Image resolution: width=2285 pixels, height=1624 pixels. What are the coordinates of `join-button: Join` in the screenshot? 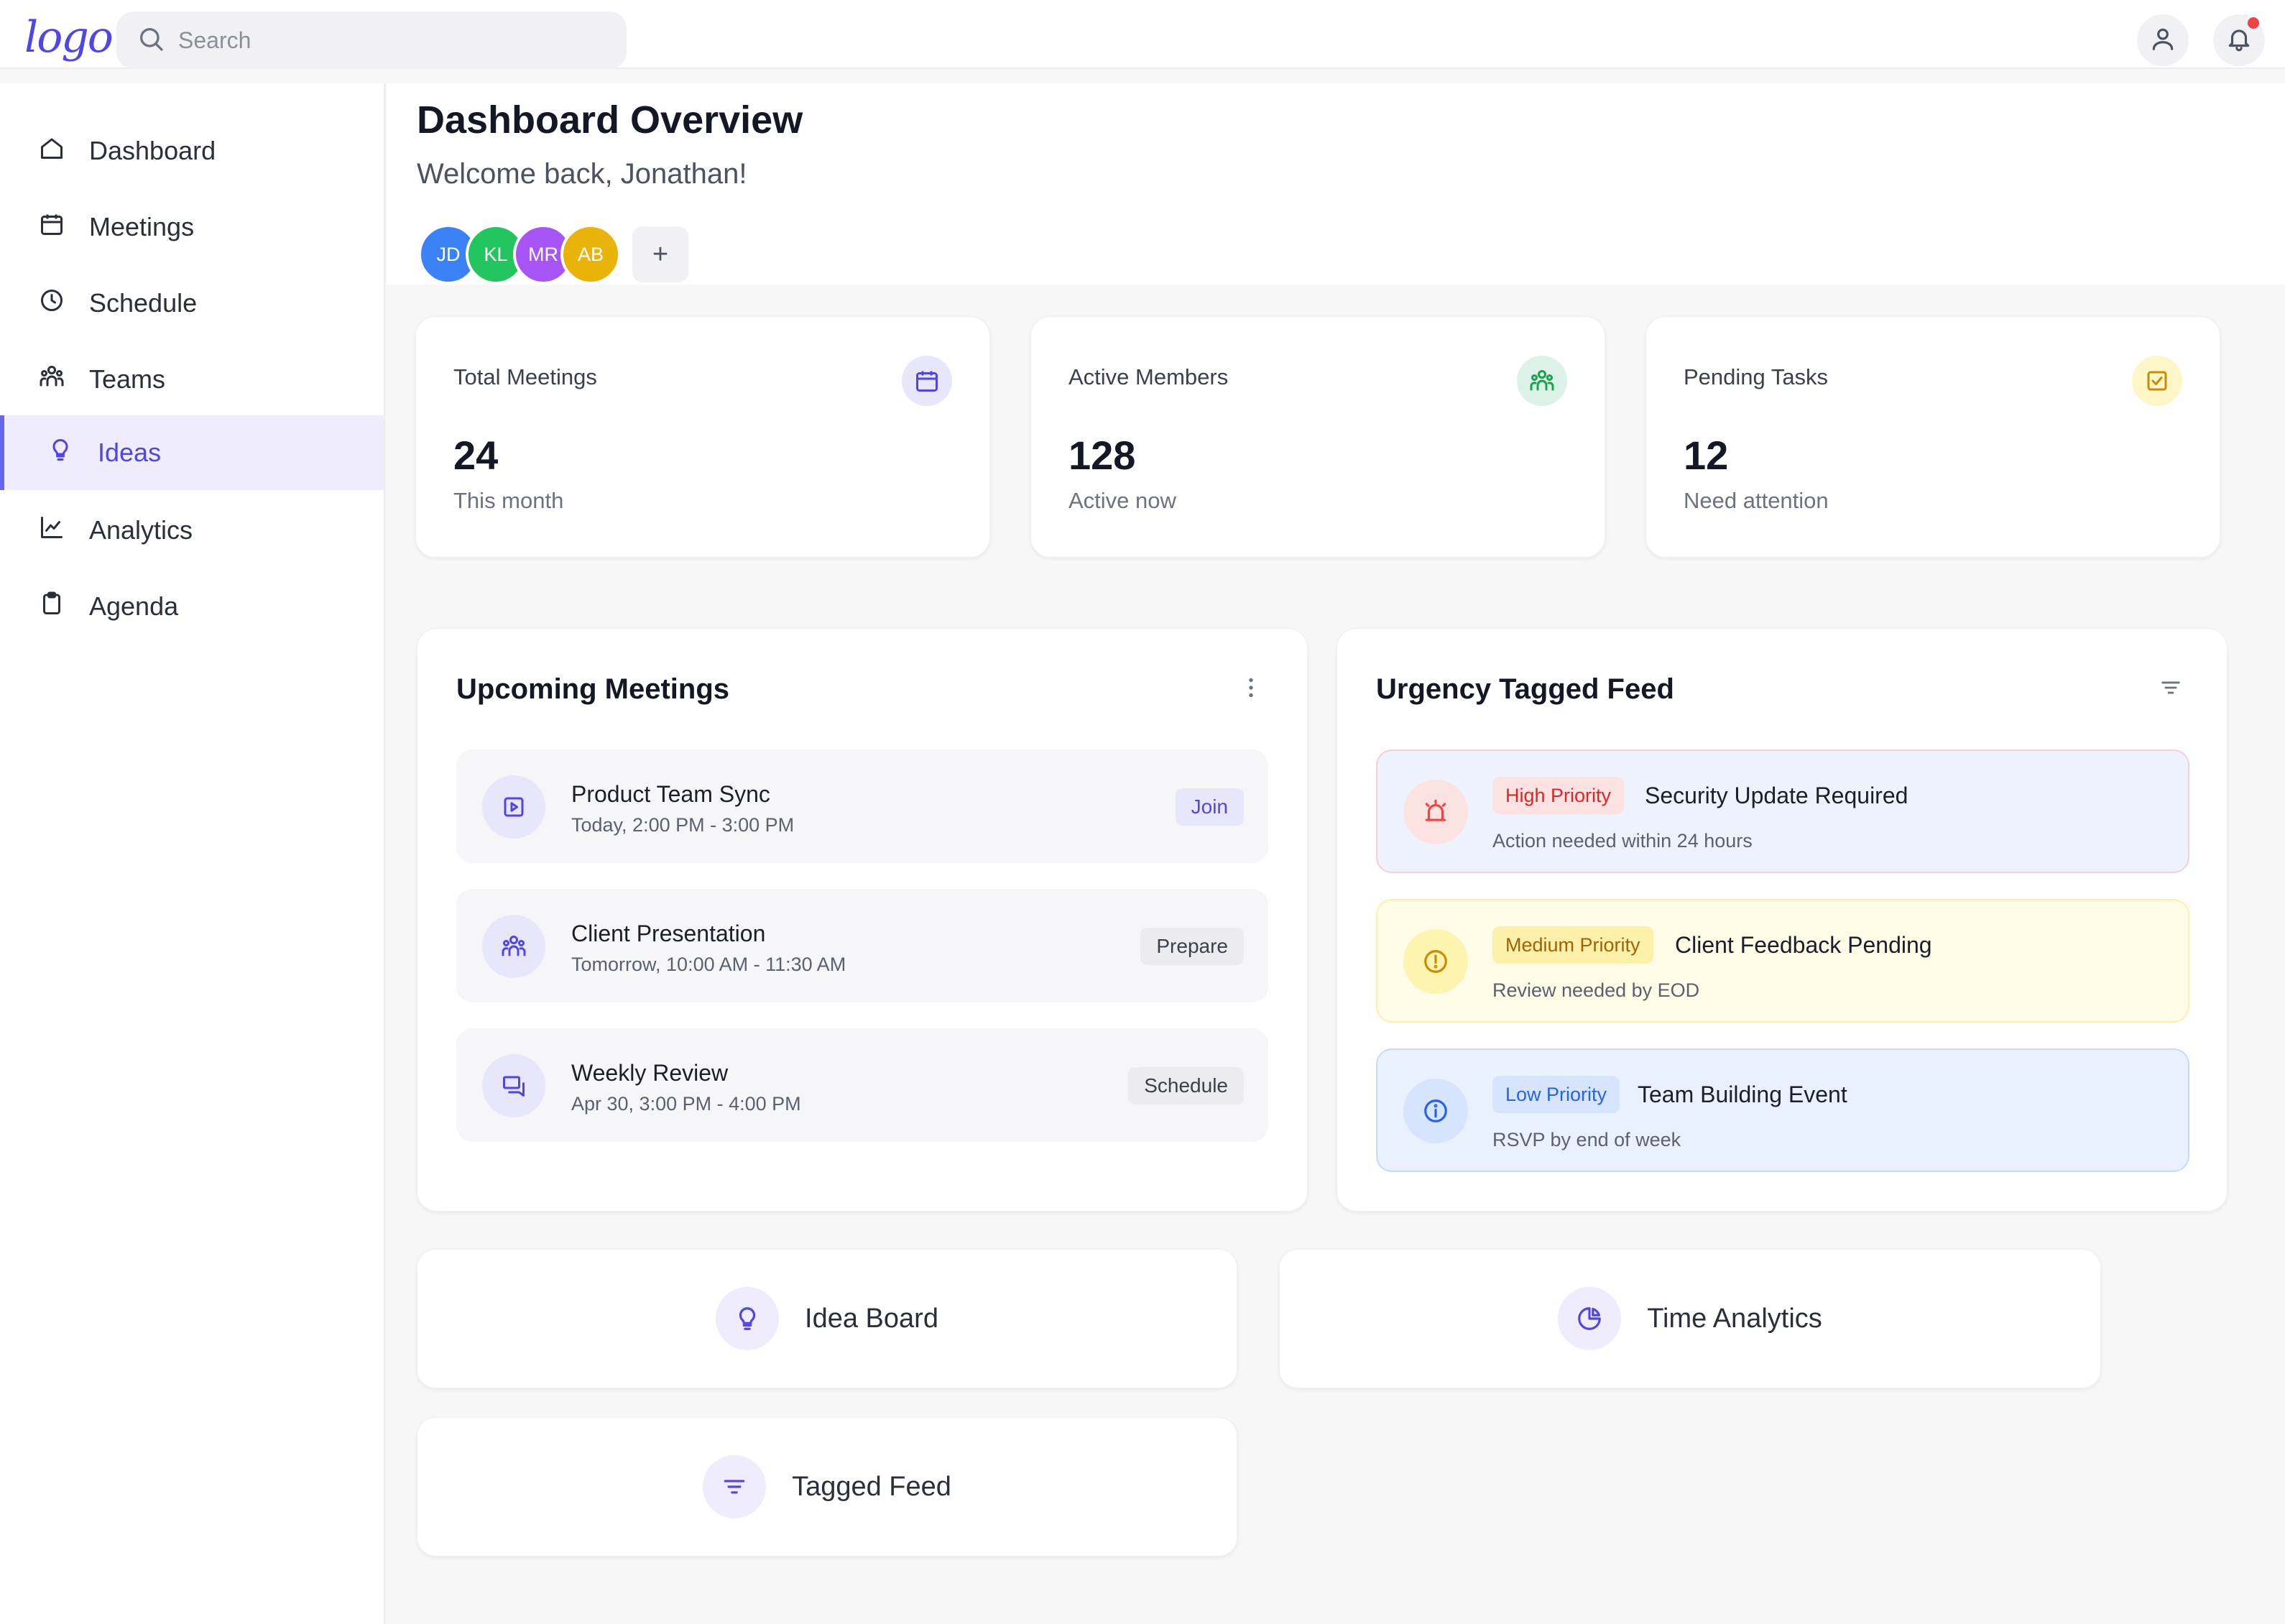 It's located at (1210, 807).